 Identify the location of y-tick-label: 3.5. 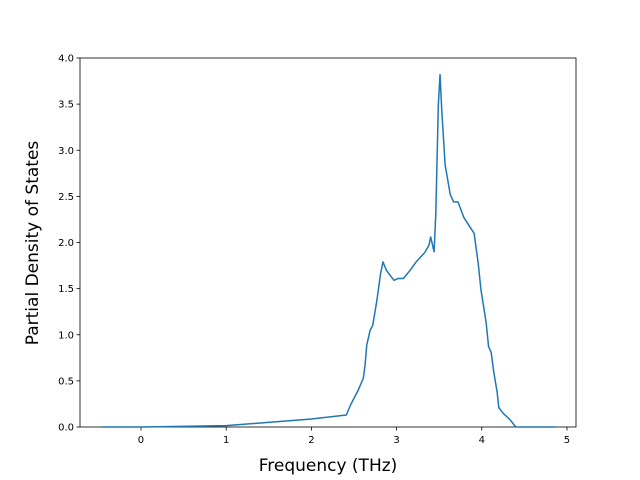
(66, 105).